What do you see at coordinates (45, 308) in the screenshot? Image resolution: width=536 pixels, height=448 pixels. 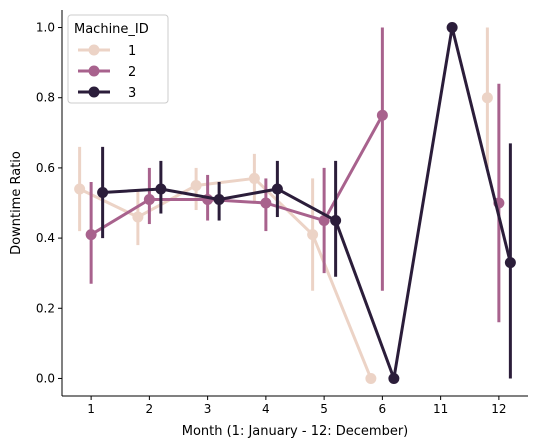 I see `y-tick-label: 0.2` at bounding box center [45, 308].